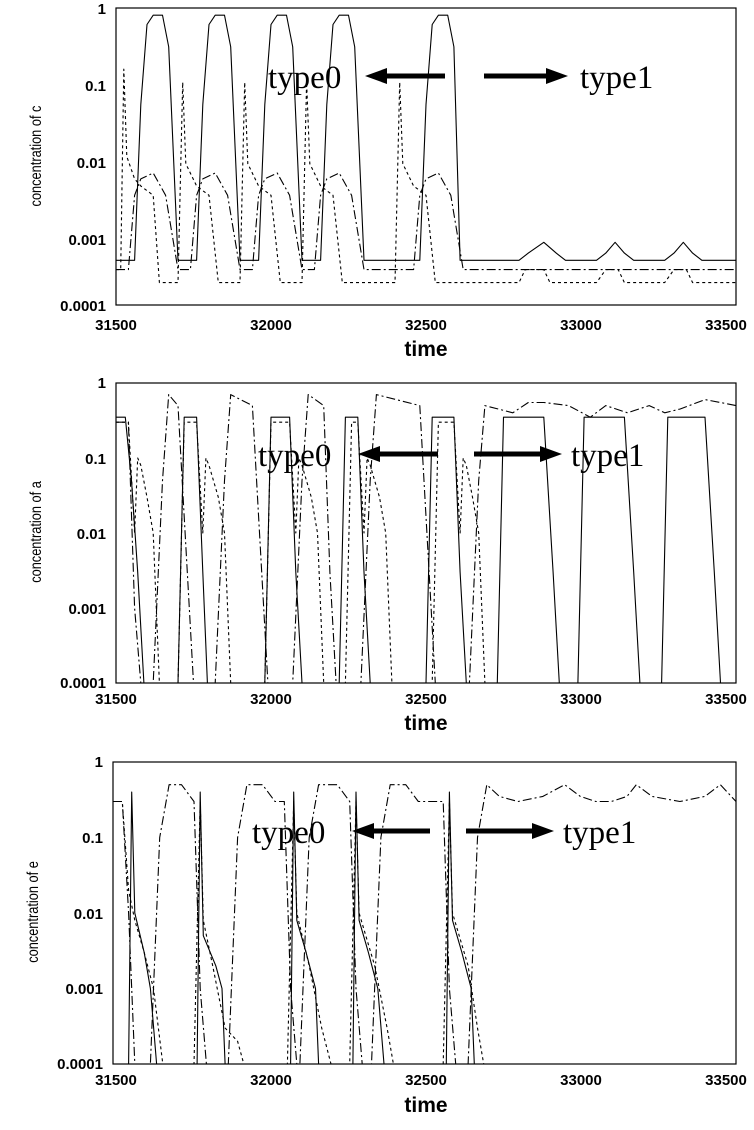  I want to click on xticks-c: 31500 32000 32500 33000 33500, so click(421, 325).